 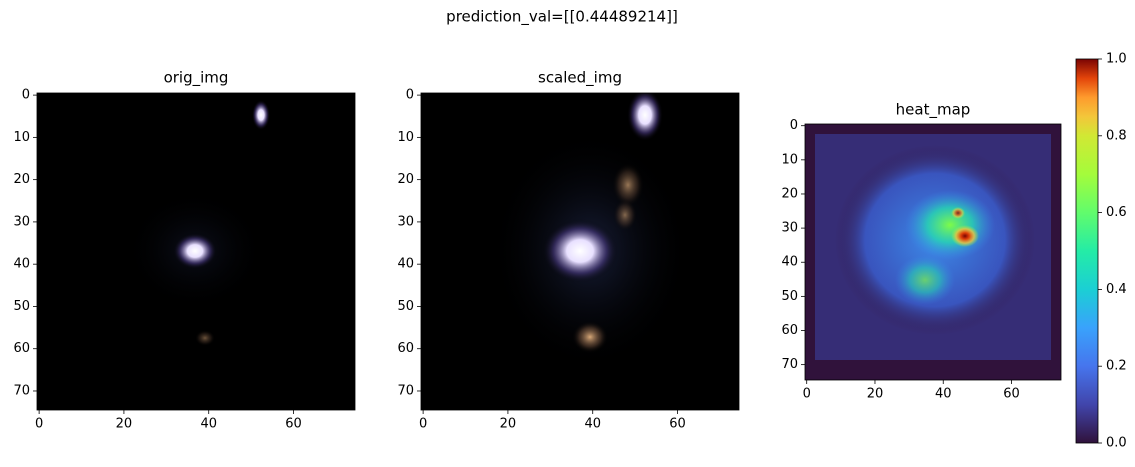 I want to click on colorbar-frame, so click(x=1087, y=251).